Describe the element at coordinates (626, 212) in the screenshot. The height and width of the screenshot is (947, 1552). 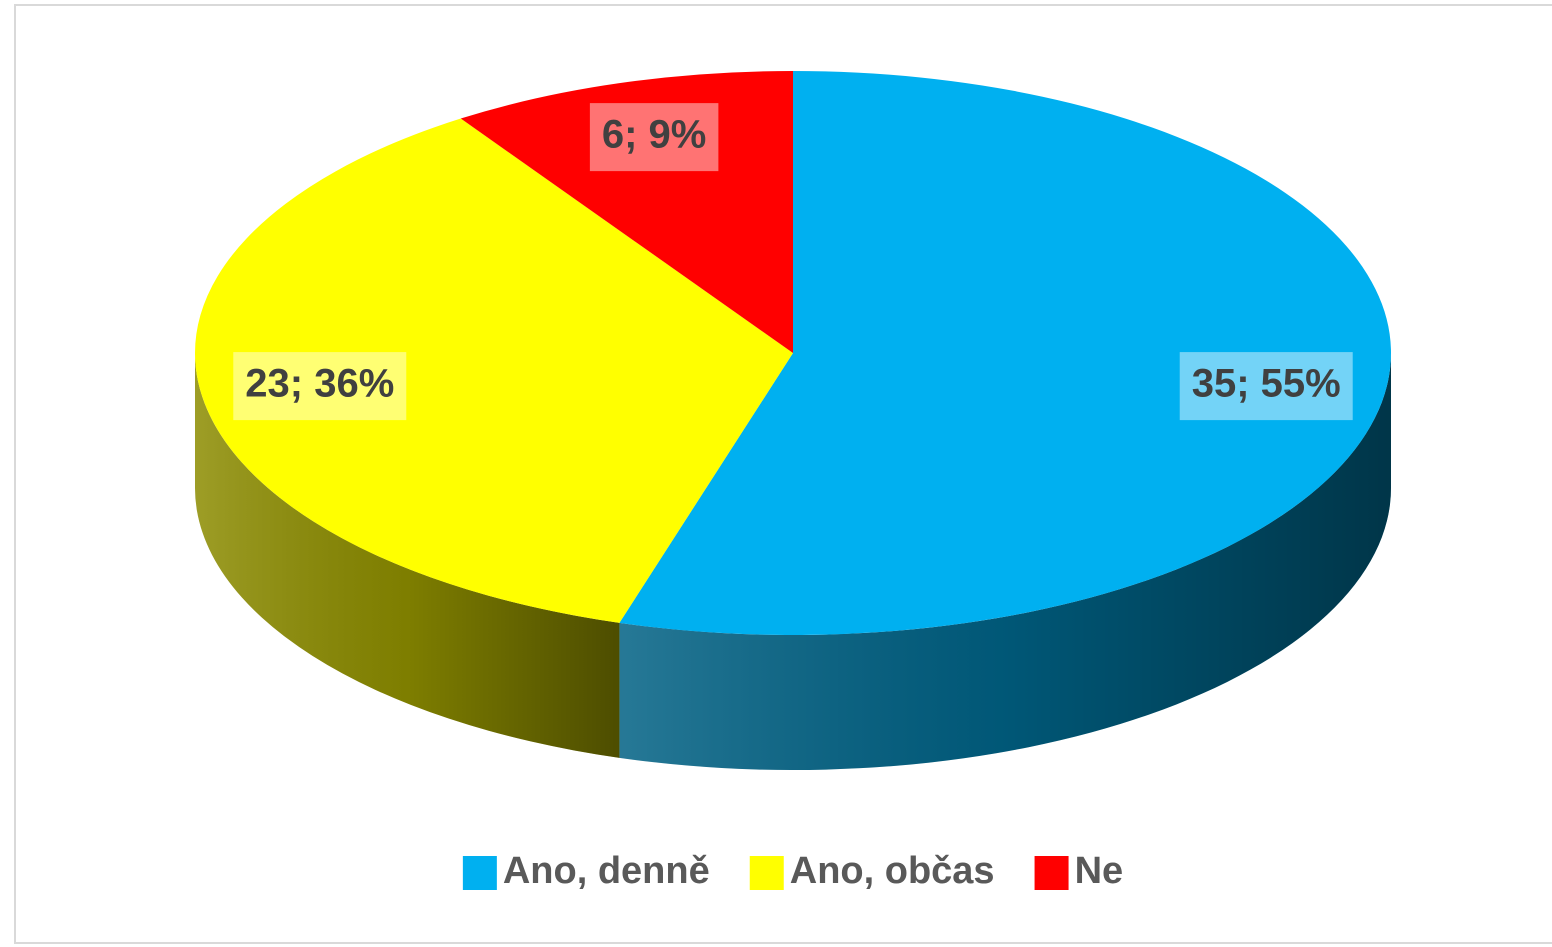
I see `slice` at that location.